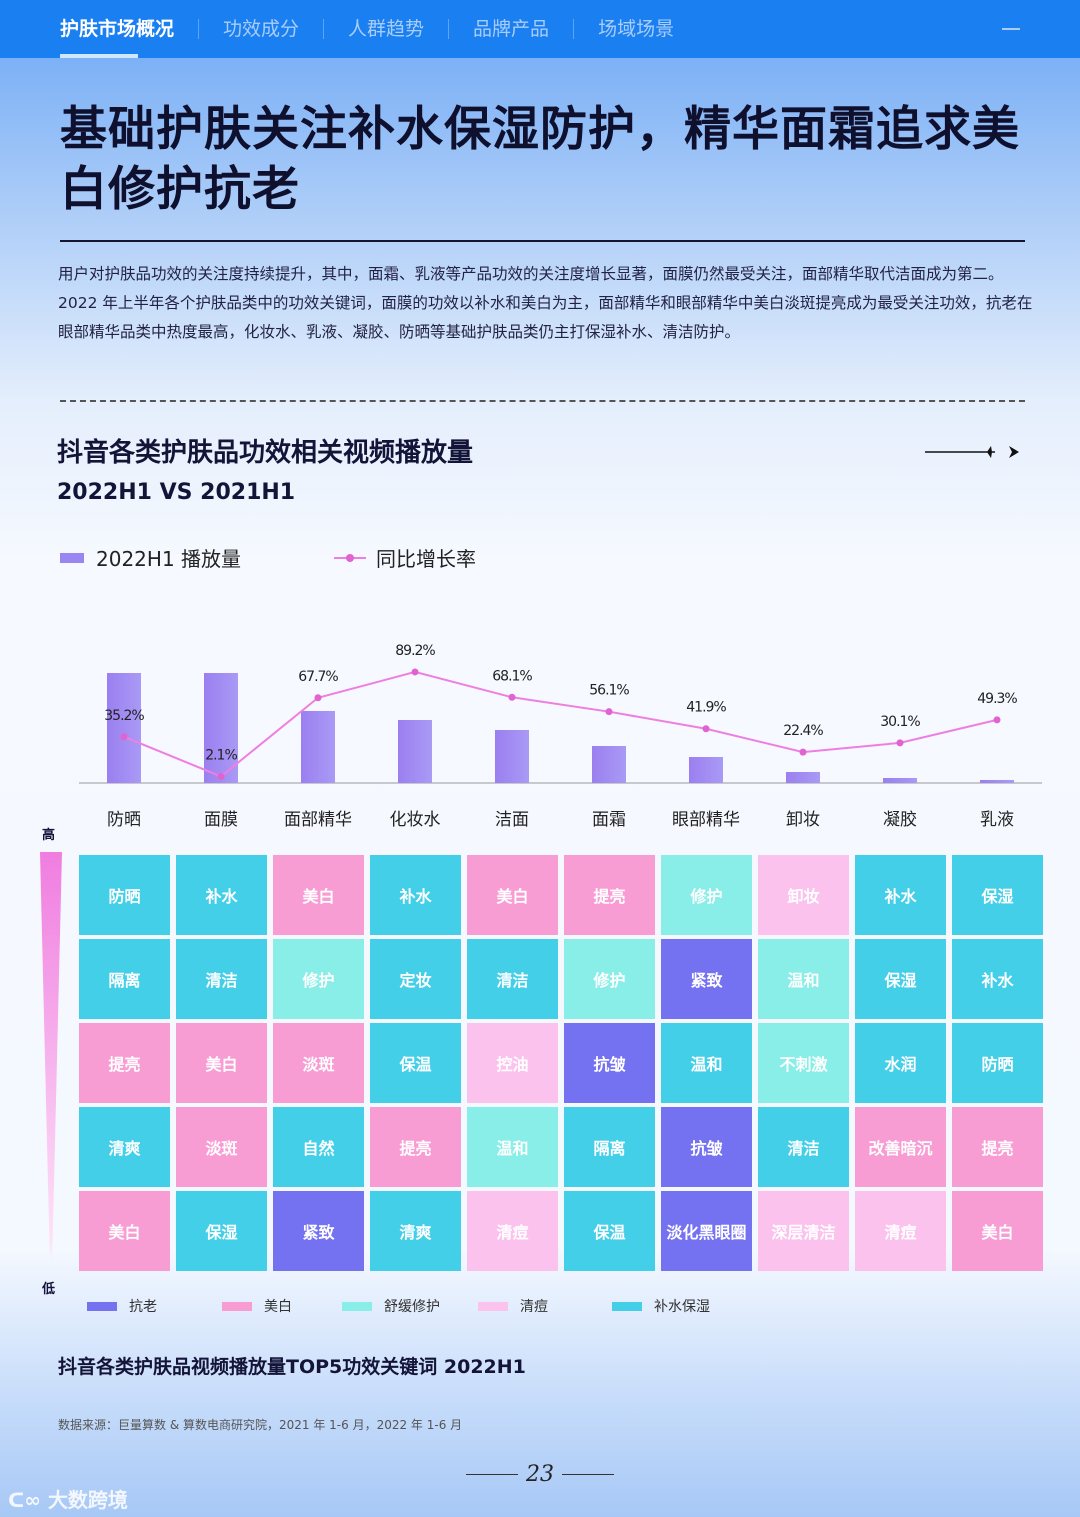  What do you see at coordinates (609, 764) in the screenshot?
I see `bar-面霜` at bounding box center [609, 764].